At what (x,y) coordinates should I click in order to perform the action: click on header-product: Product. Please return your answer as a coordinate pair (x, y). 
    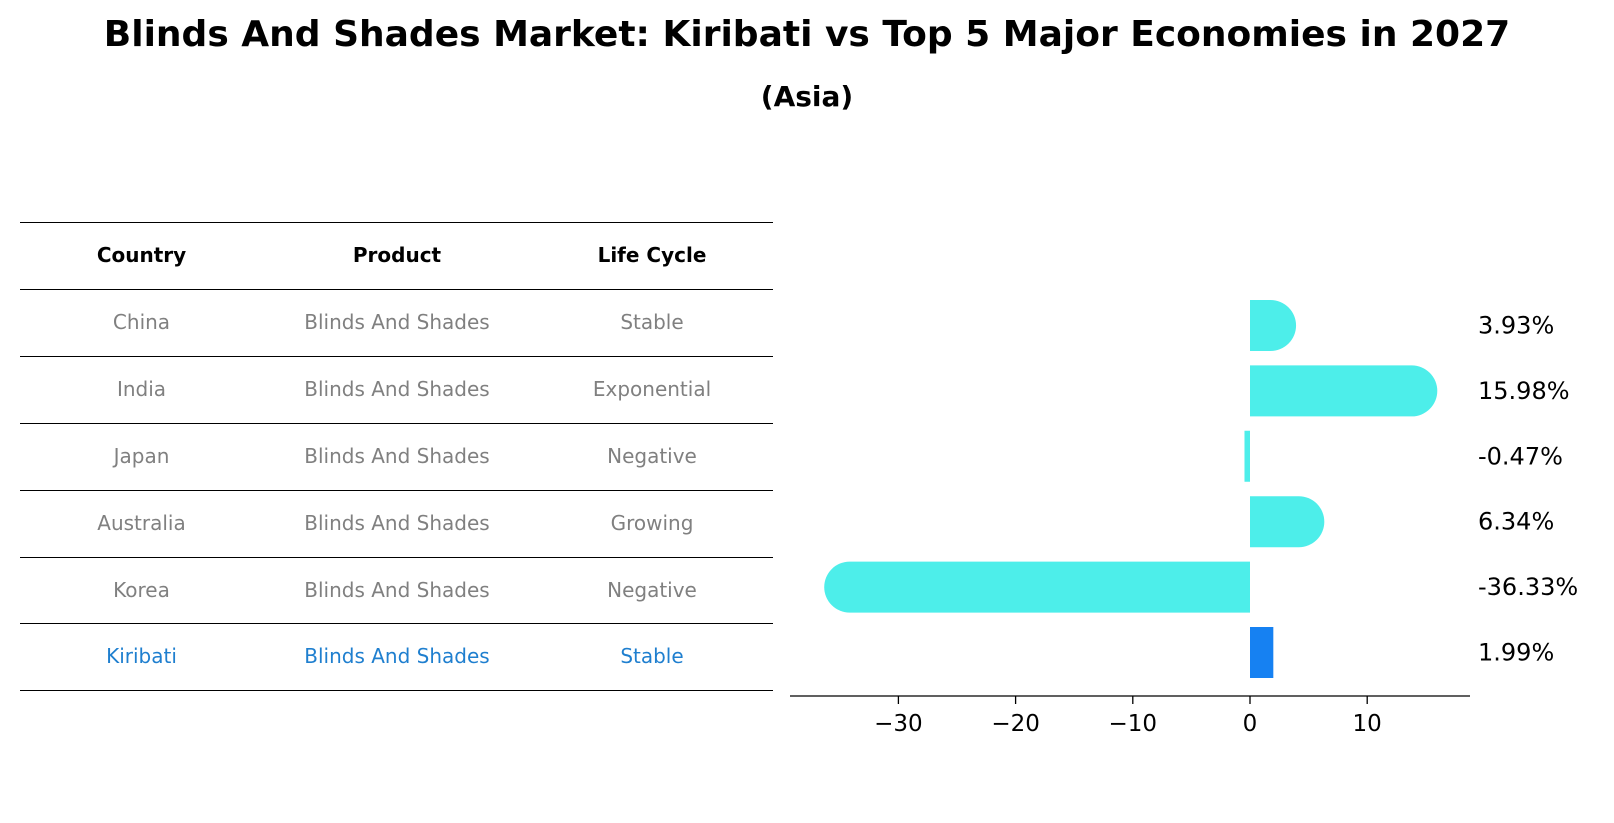
    Looking at the image, I should click on (397, 255).